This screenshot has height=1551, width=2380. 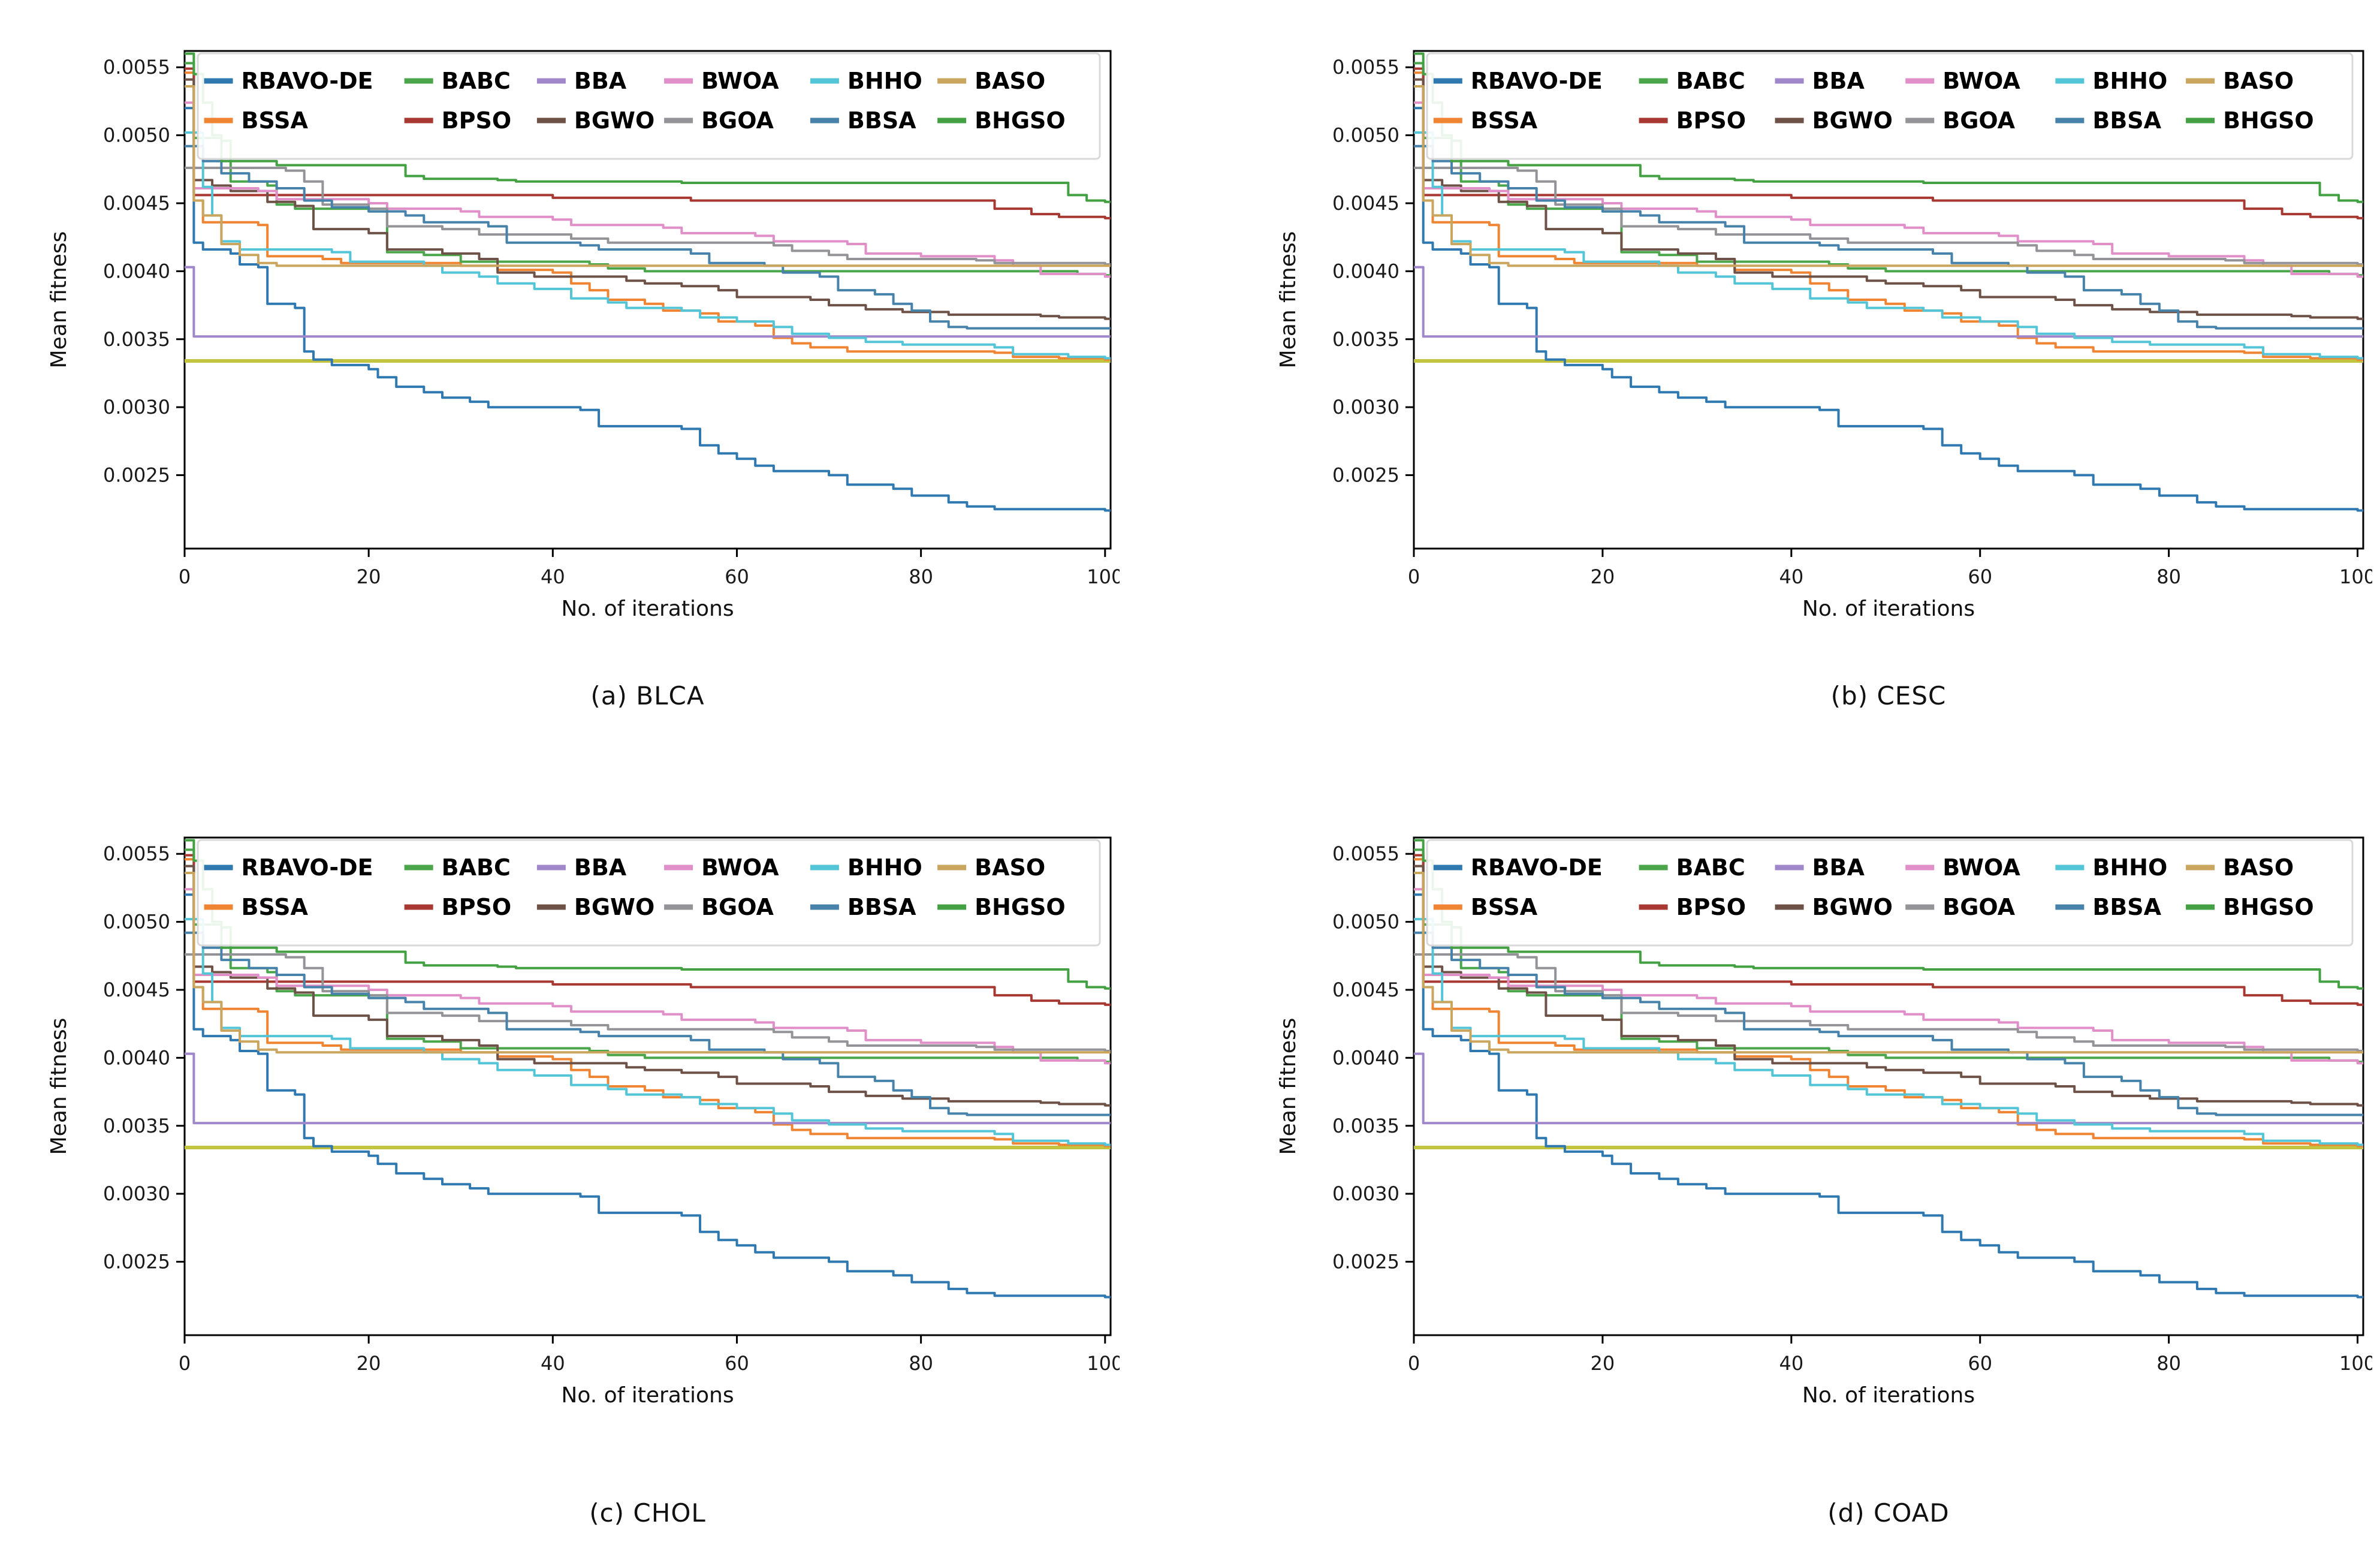 I want to click on panel-caption-chol: (c) CHOL, so click(x=647, y=1513).